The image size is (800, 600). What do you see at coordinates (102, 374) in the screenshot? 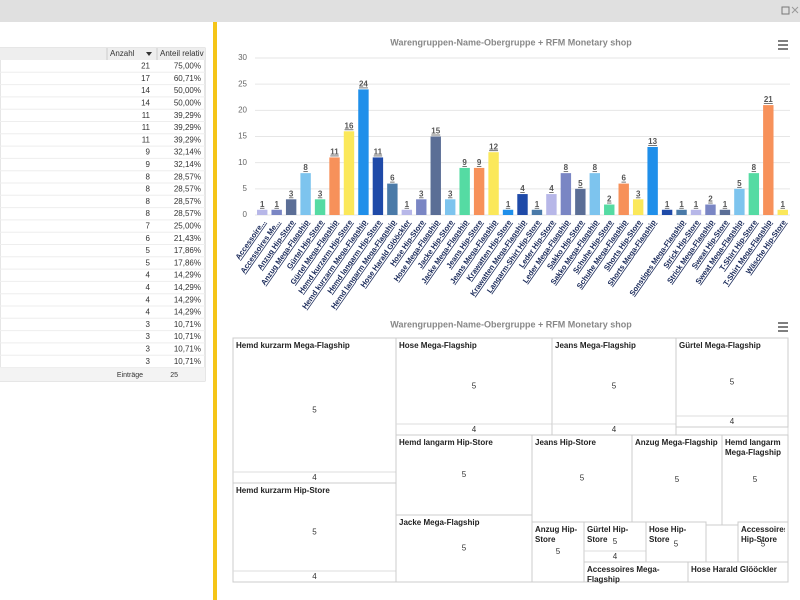
I see `table-footer` at bounding box center [102, 374].